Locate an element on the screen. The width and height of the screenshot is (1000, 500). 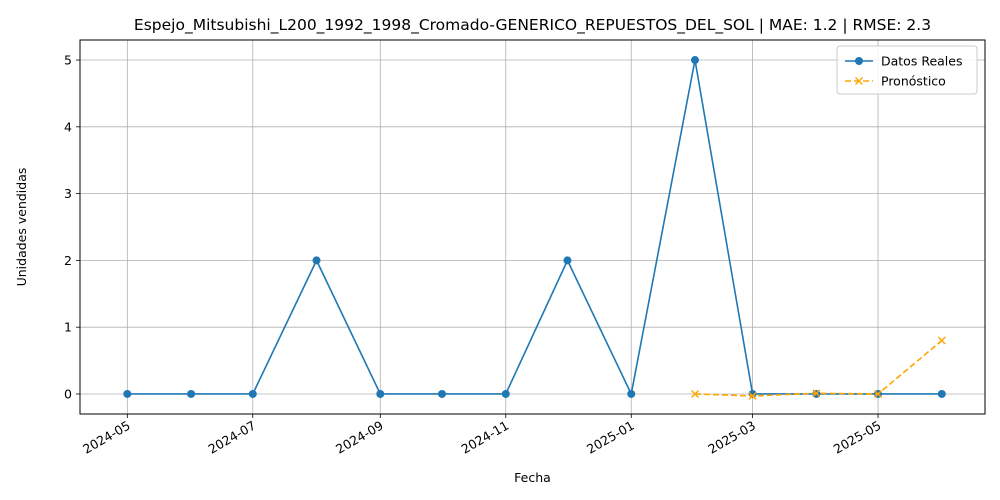
series-line is located at coordinates (818, 368).